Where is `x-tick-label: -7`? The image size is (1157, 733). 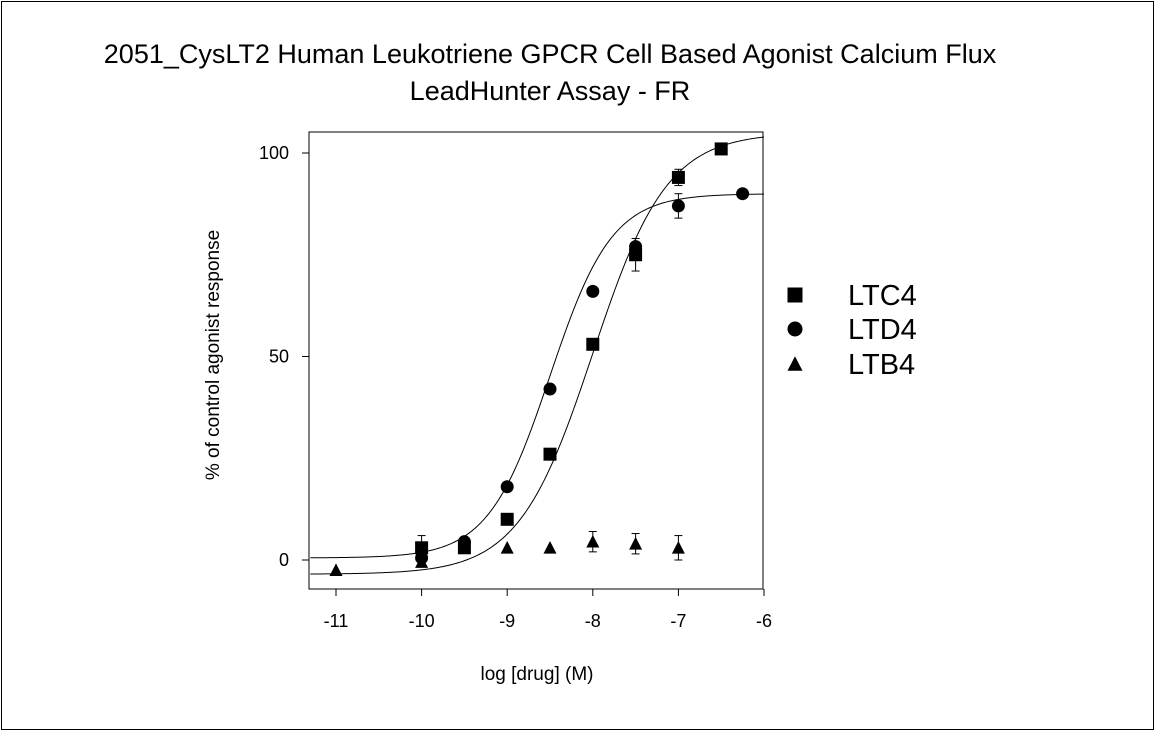 x-tick-label: -7 is located at coordinates (678, 621).